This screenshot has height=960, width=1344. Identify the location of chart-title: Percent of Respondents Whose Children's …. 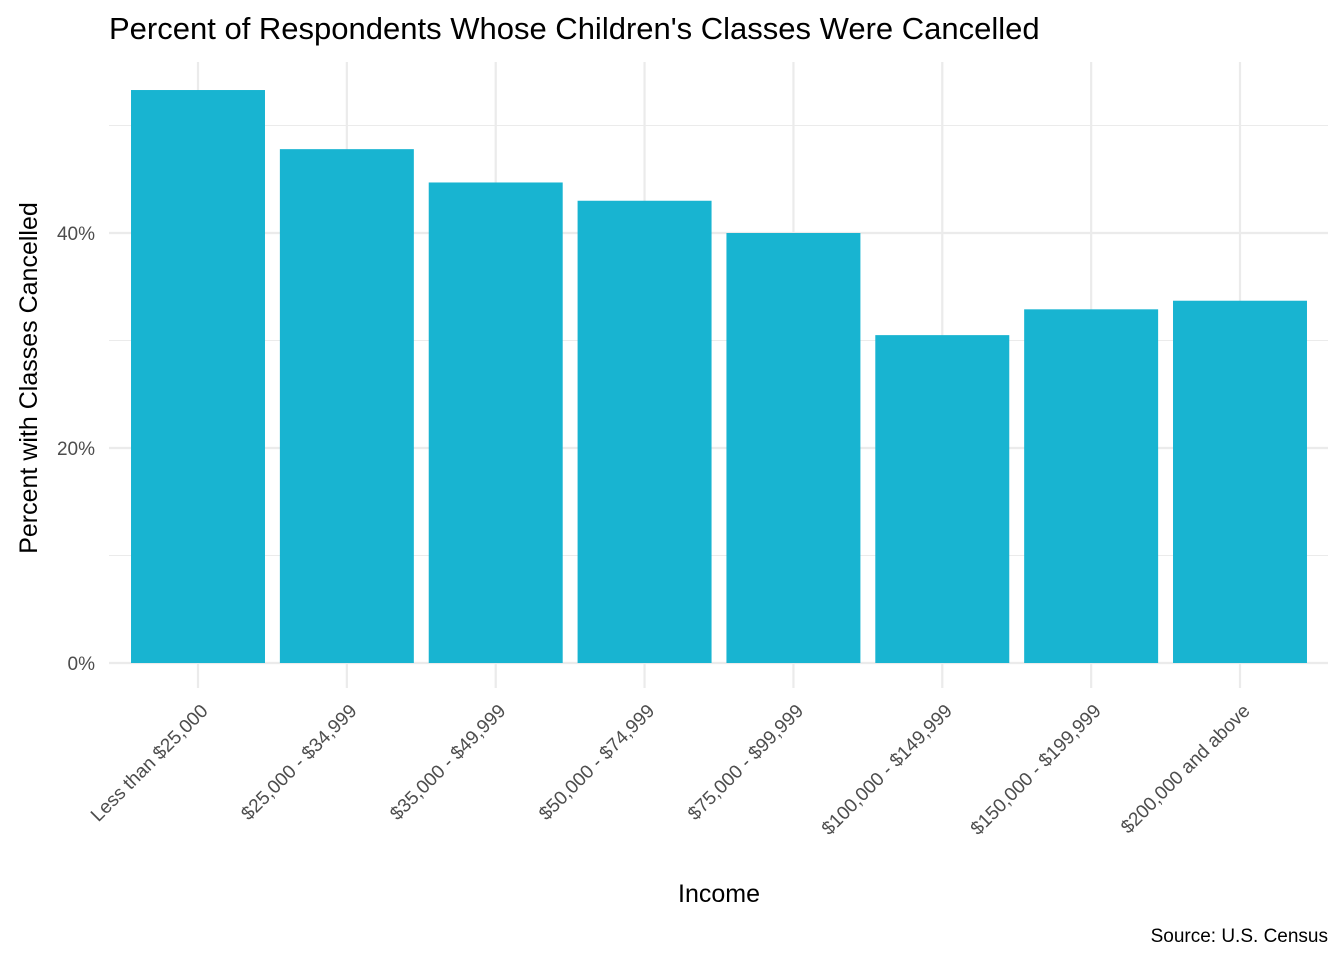
(574, 28).